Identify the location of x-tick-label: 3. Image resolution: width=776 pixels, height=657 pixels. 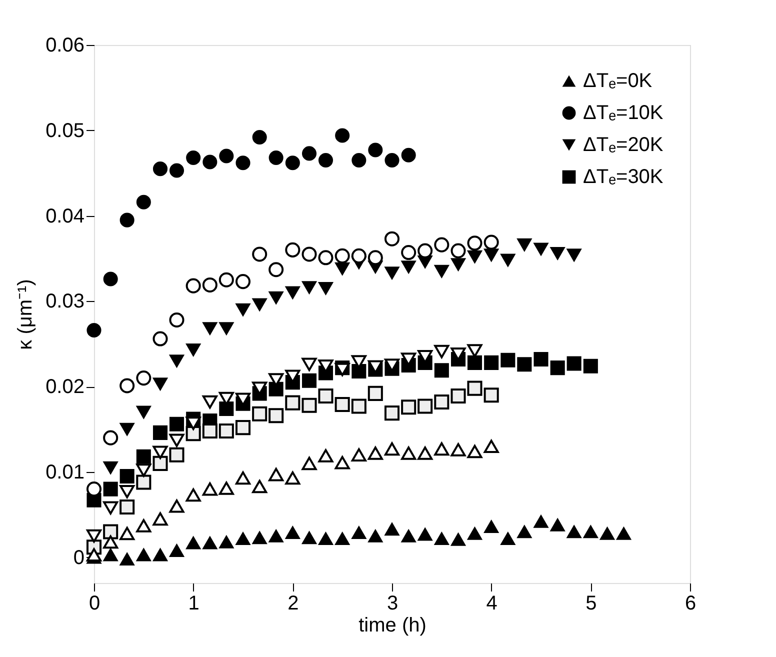
(392, 603).